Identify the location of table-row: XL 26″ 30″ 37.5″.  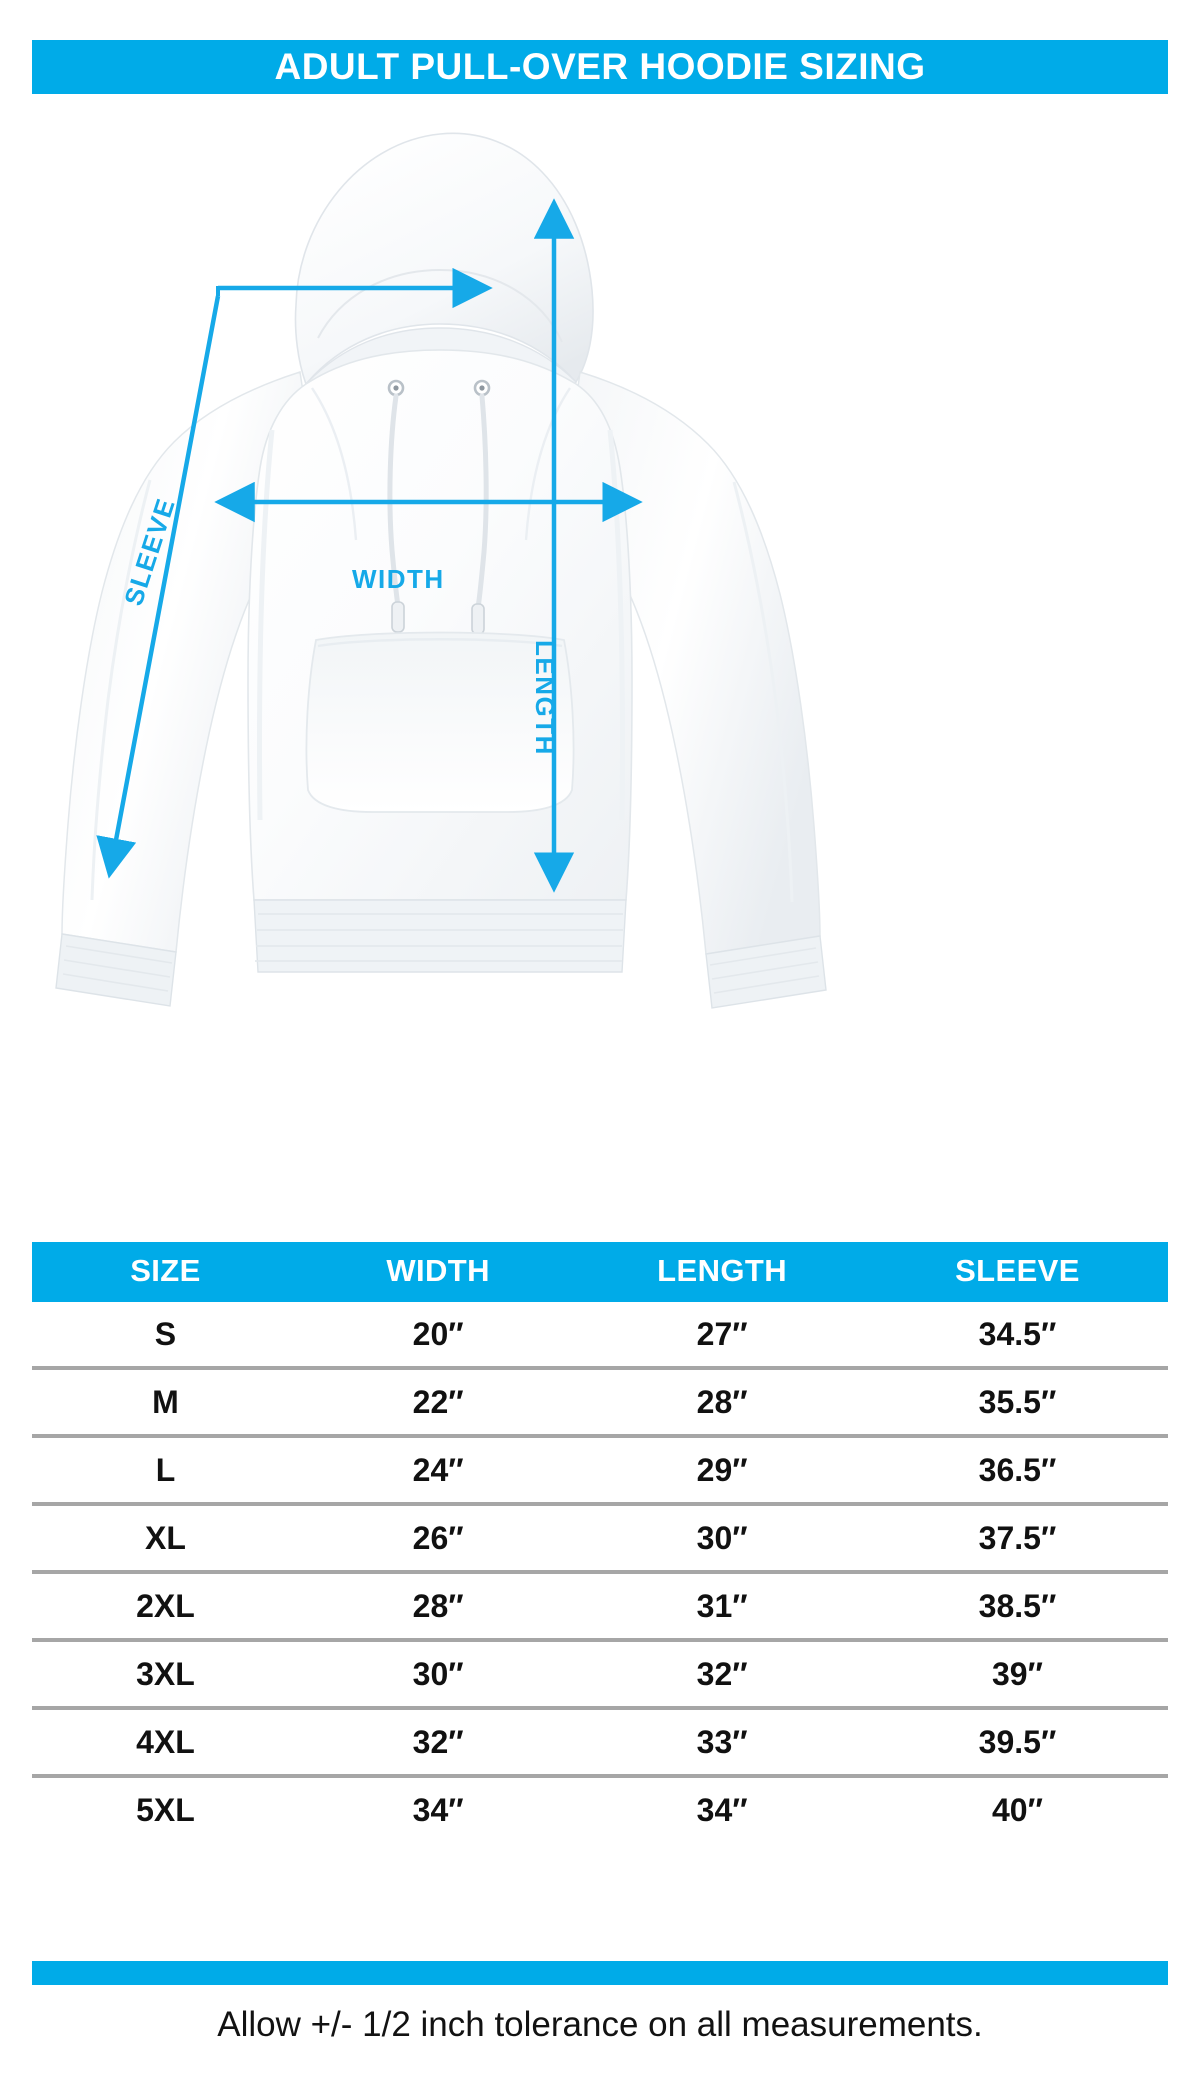
(600, 1539).